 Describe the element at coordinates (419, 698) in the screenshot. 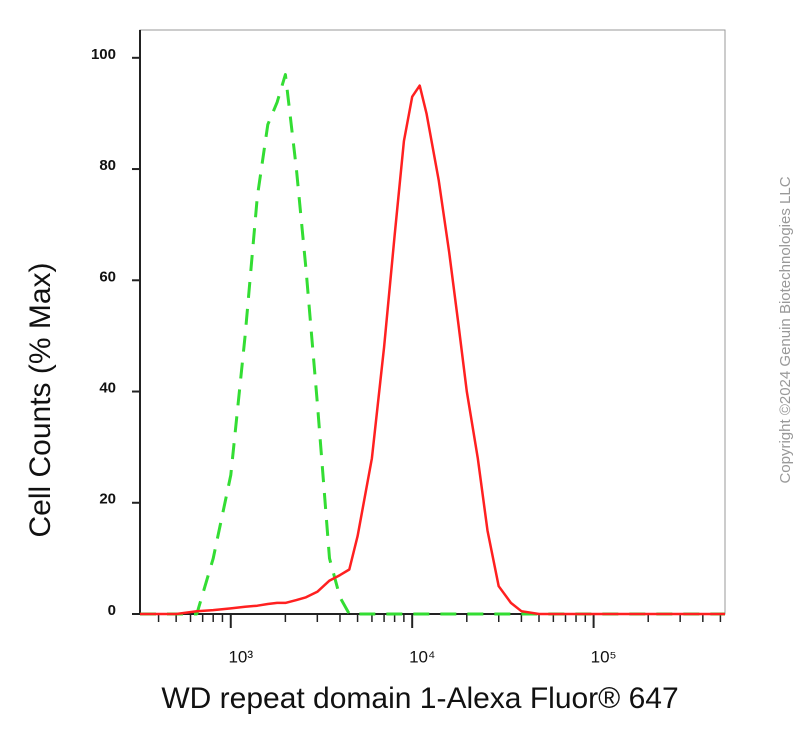

I see `x-axis-label: WD repeat domain 1-Alexa Fluor® 647` at that location.